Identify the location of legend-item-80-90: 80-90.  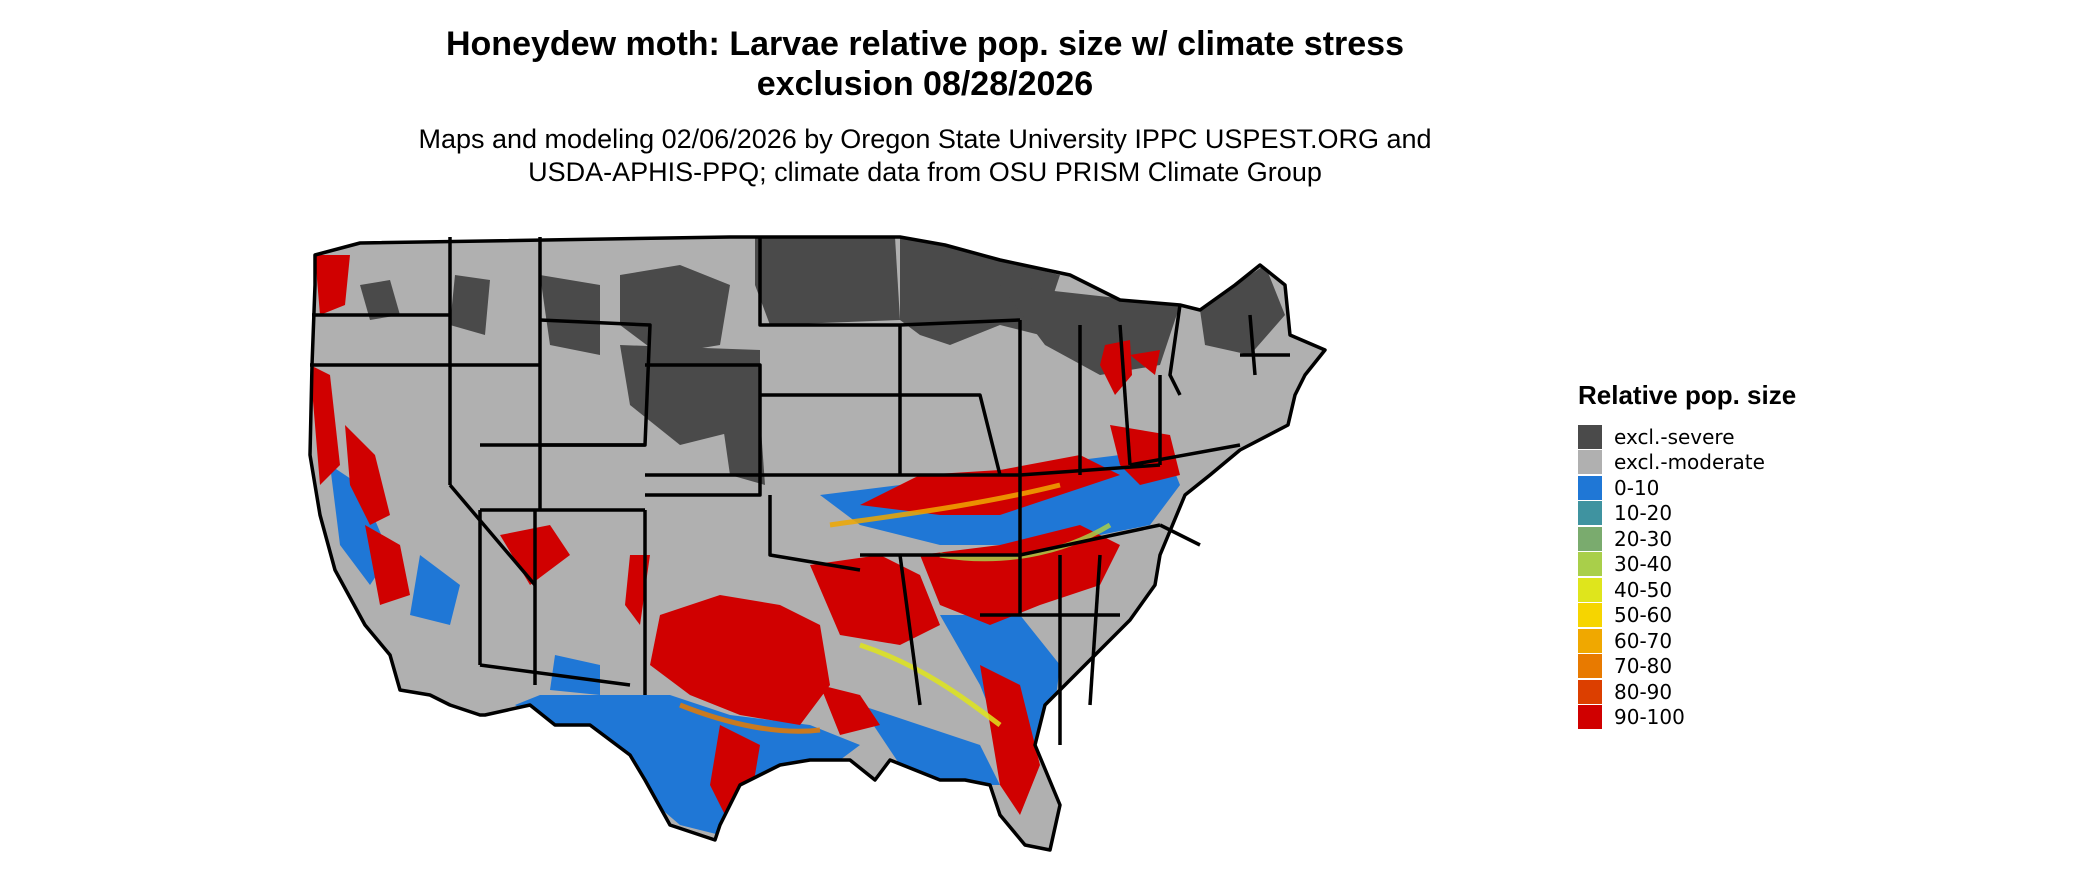
(1687, 692).